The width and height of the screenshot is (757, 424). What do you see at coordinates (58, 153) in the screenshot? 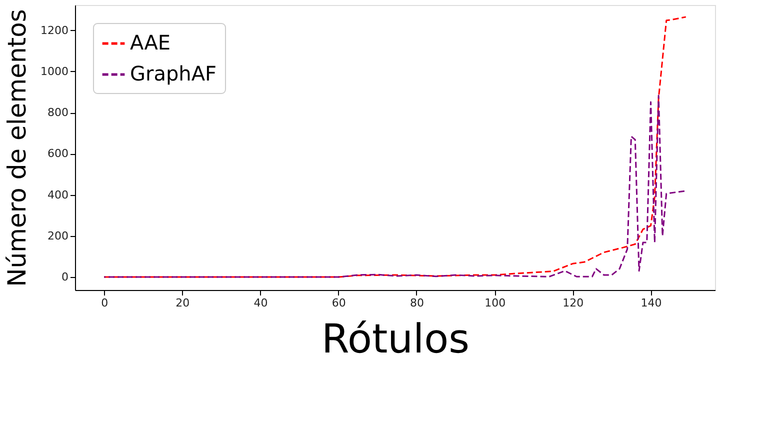
I see `y-tick-label: 600` at bounding box center [58, 153].